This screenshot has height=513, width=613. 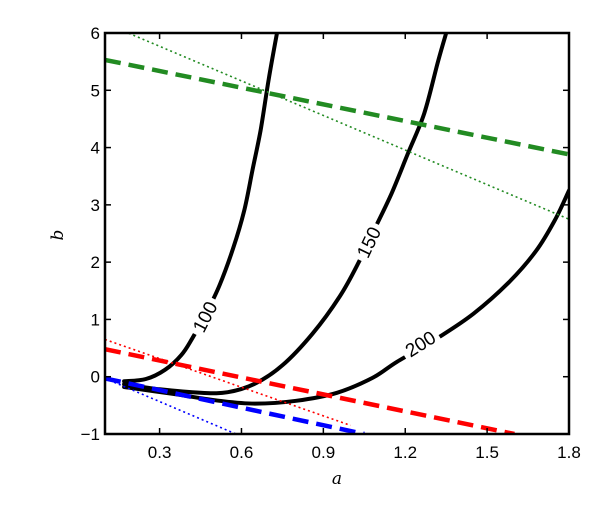 What do you see at coordinates (95, 205) in the screenshot?
I see `y-tick-label: 3` at bounding box center [95, 205].